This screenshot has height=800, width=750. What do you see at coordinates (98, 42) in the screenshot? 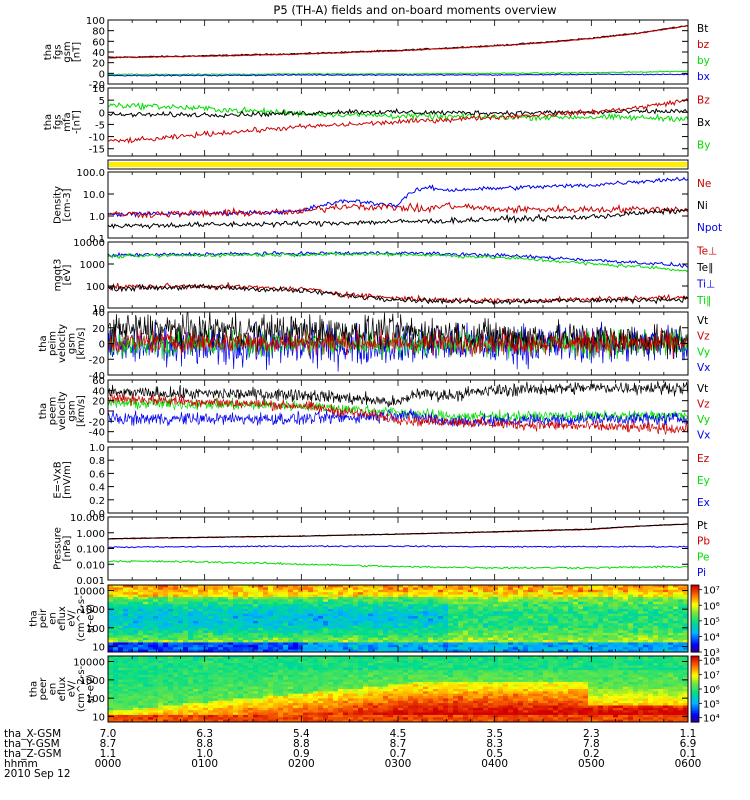
I see `y-tick-label: 60` at bounding box center [98, 42].